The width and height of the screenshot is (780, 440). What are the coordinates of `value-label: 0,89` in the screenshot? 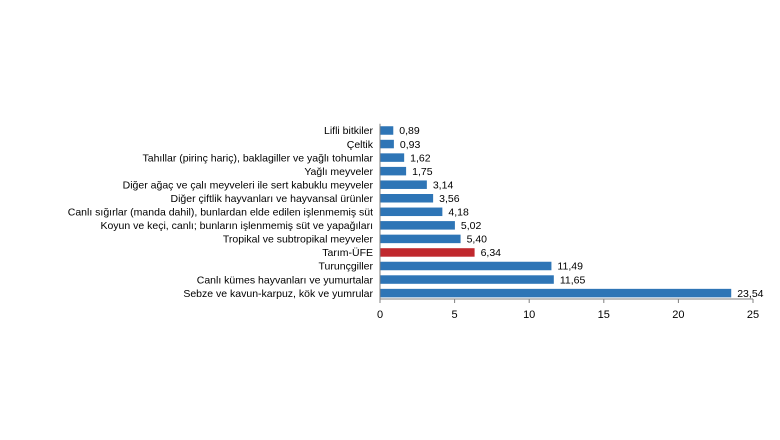 It's located at (409, 131).